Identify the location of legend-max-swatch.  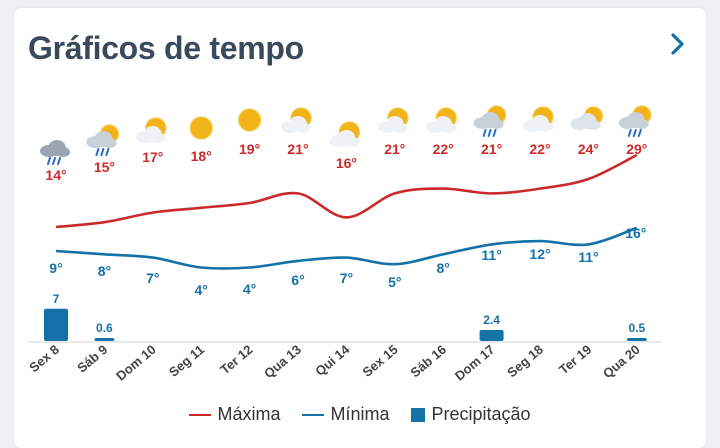
(200, 414).